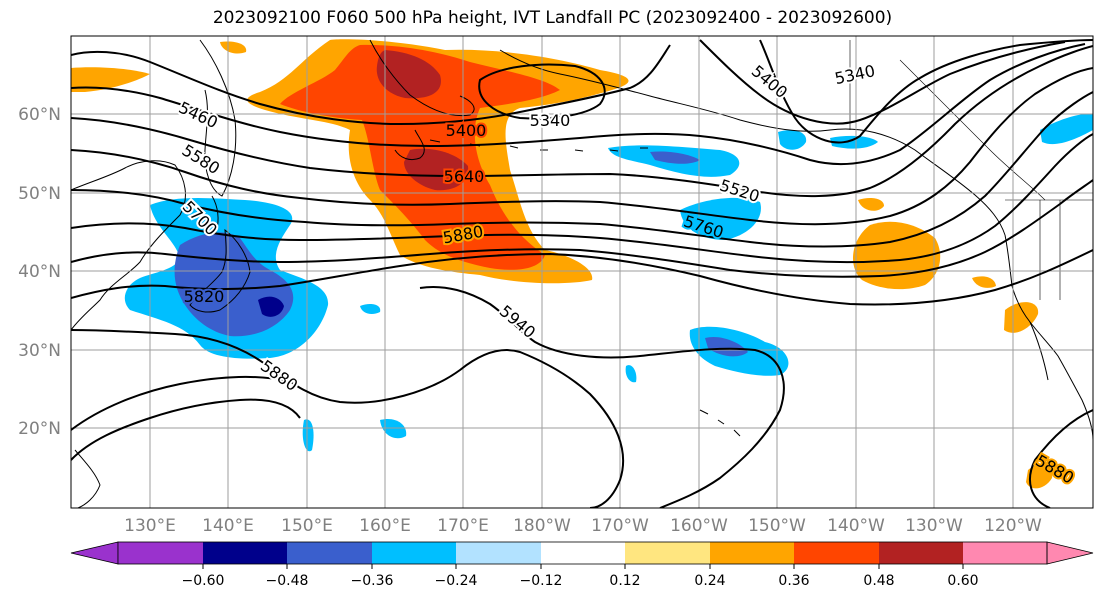  Describe the element at coordinates (215, 214) in the screenshot. I see `coastline-sakhalin` at that location.